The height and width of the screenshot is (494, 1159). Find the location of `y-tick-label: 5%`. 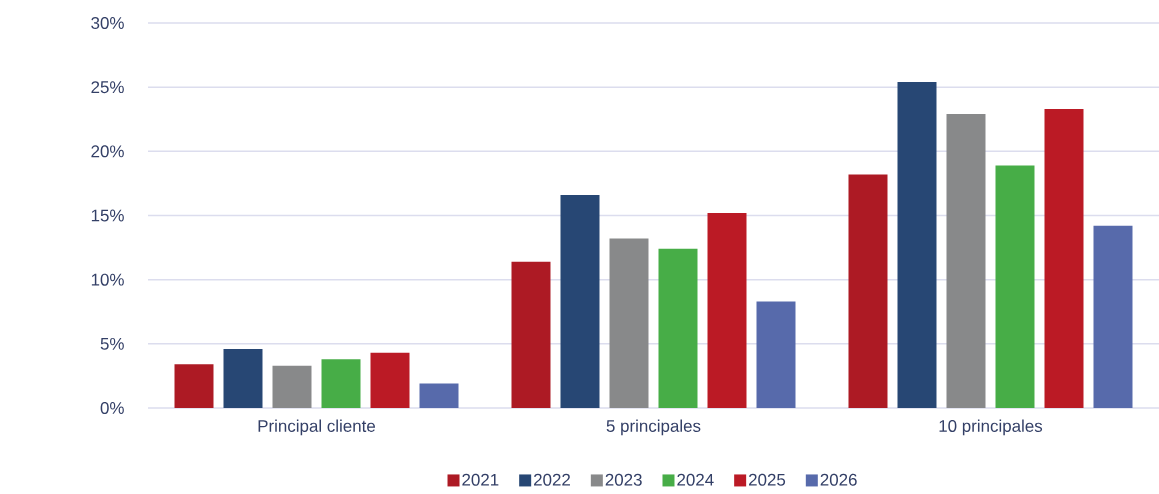

y-tick-label: 5% is located at coordinates (112, 343).